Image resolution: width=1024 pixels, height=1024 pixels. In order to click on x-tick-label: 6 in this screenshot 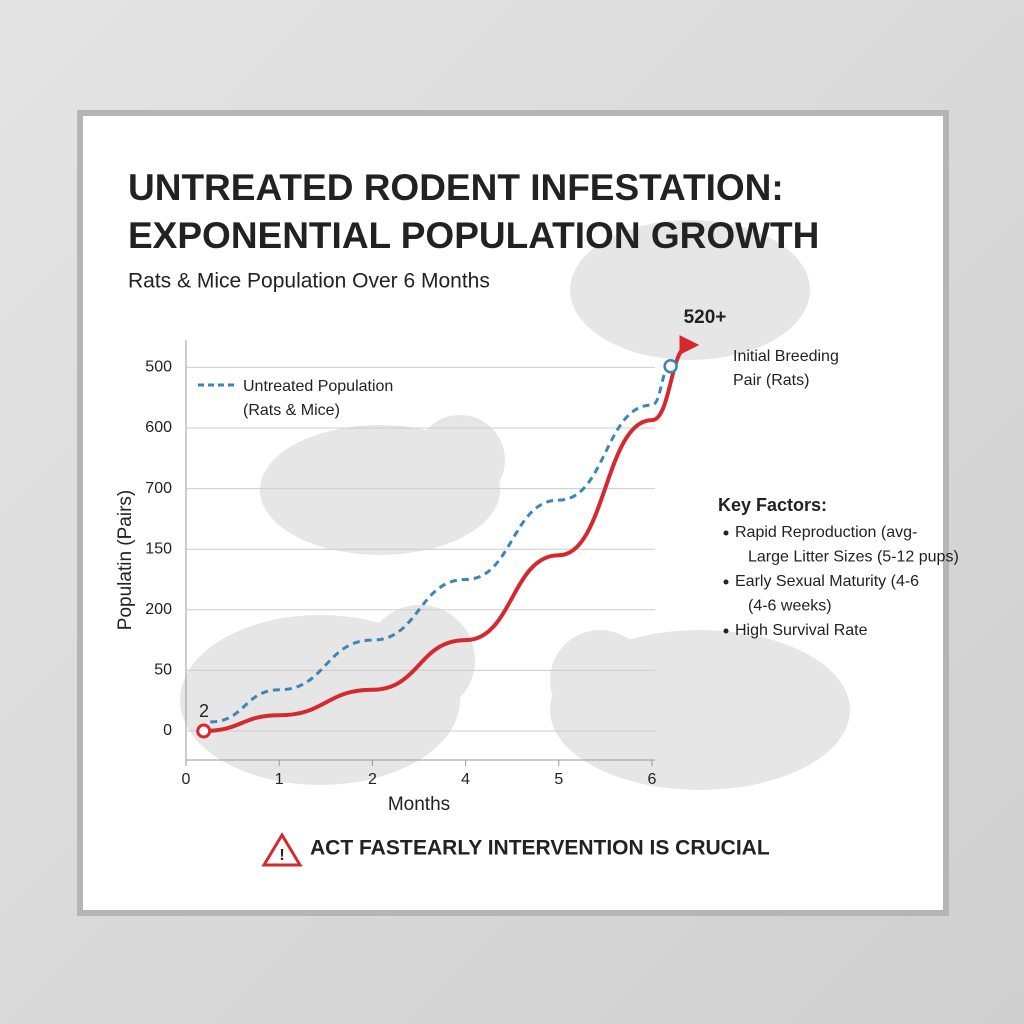, I will do `click(652, 779)`.